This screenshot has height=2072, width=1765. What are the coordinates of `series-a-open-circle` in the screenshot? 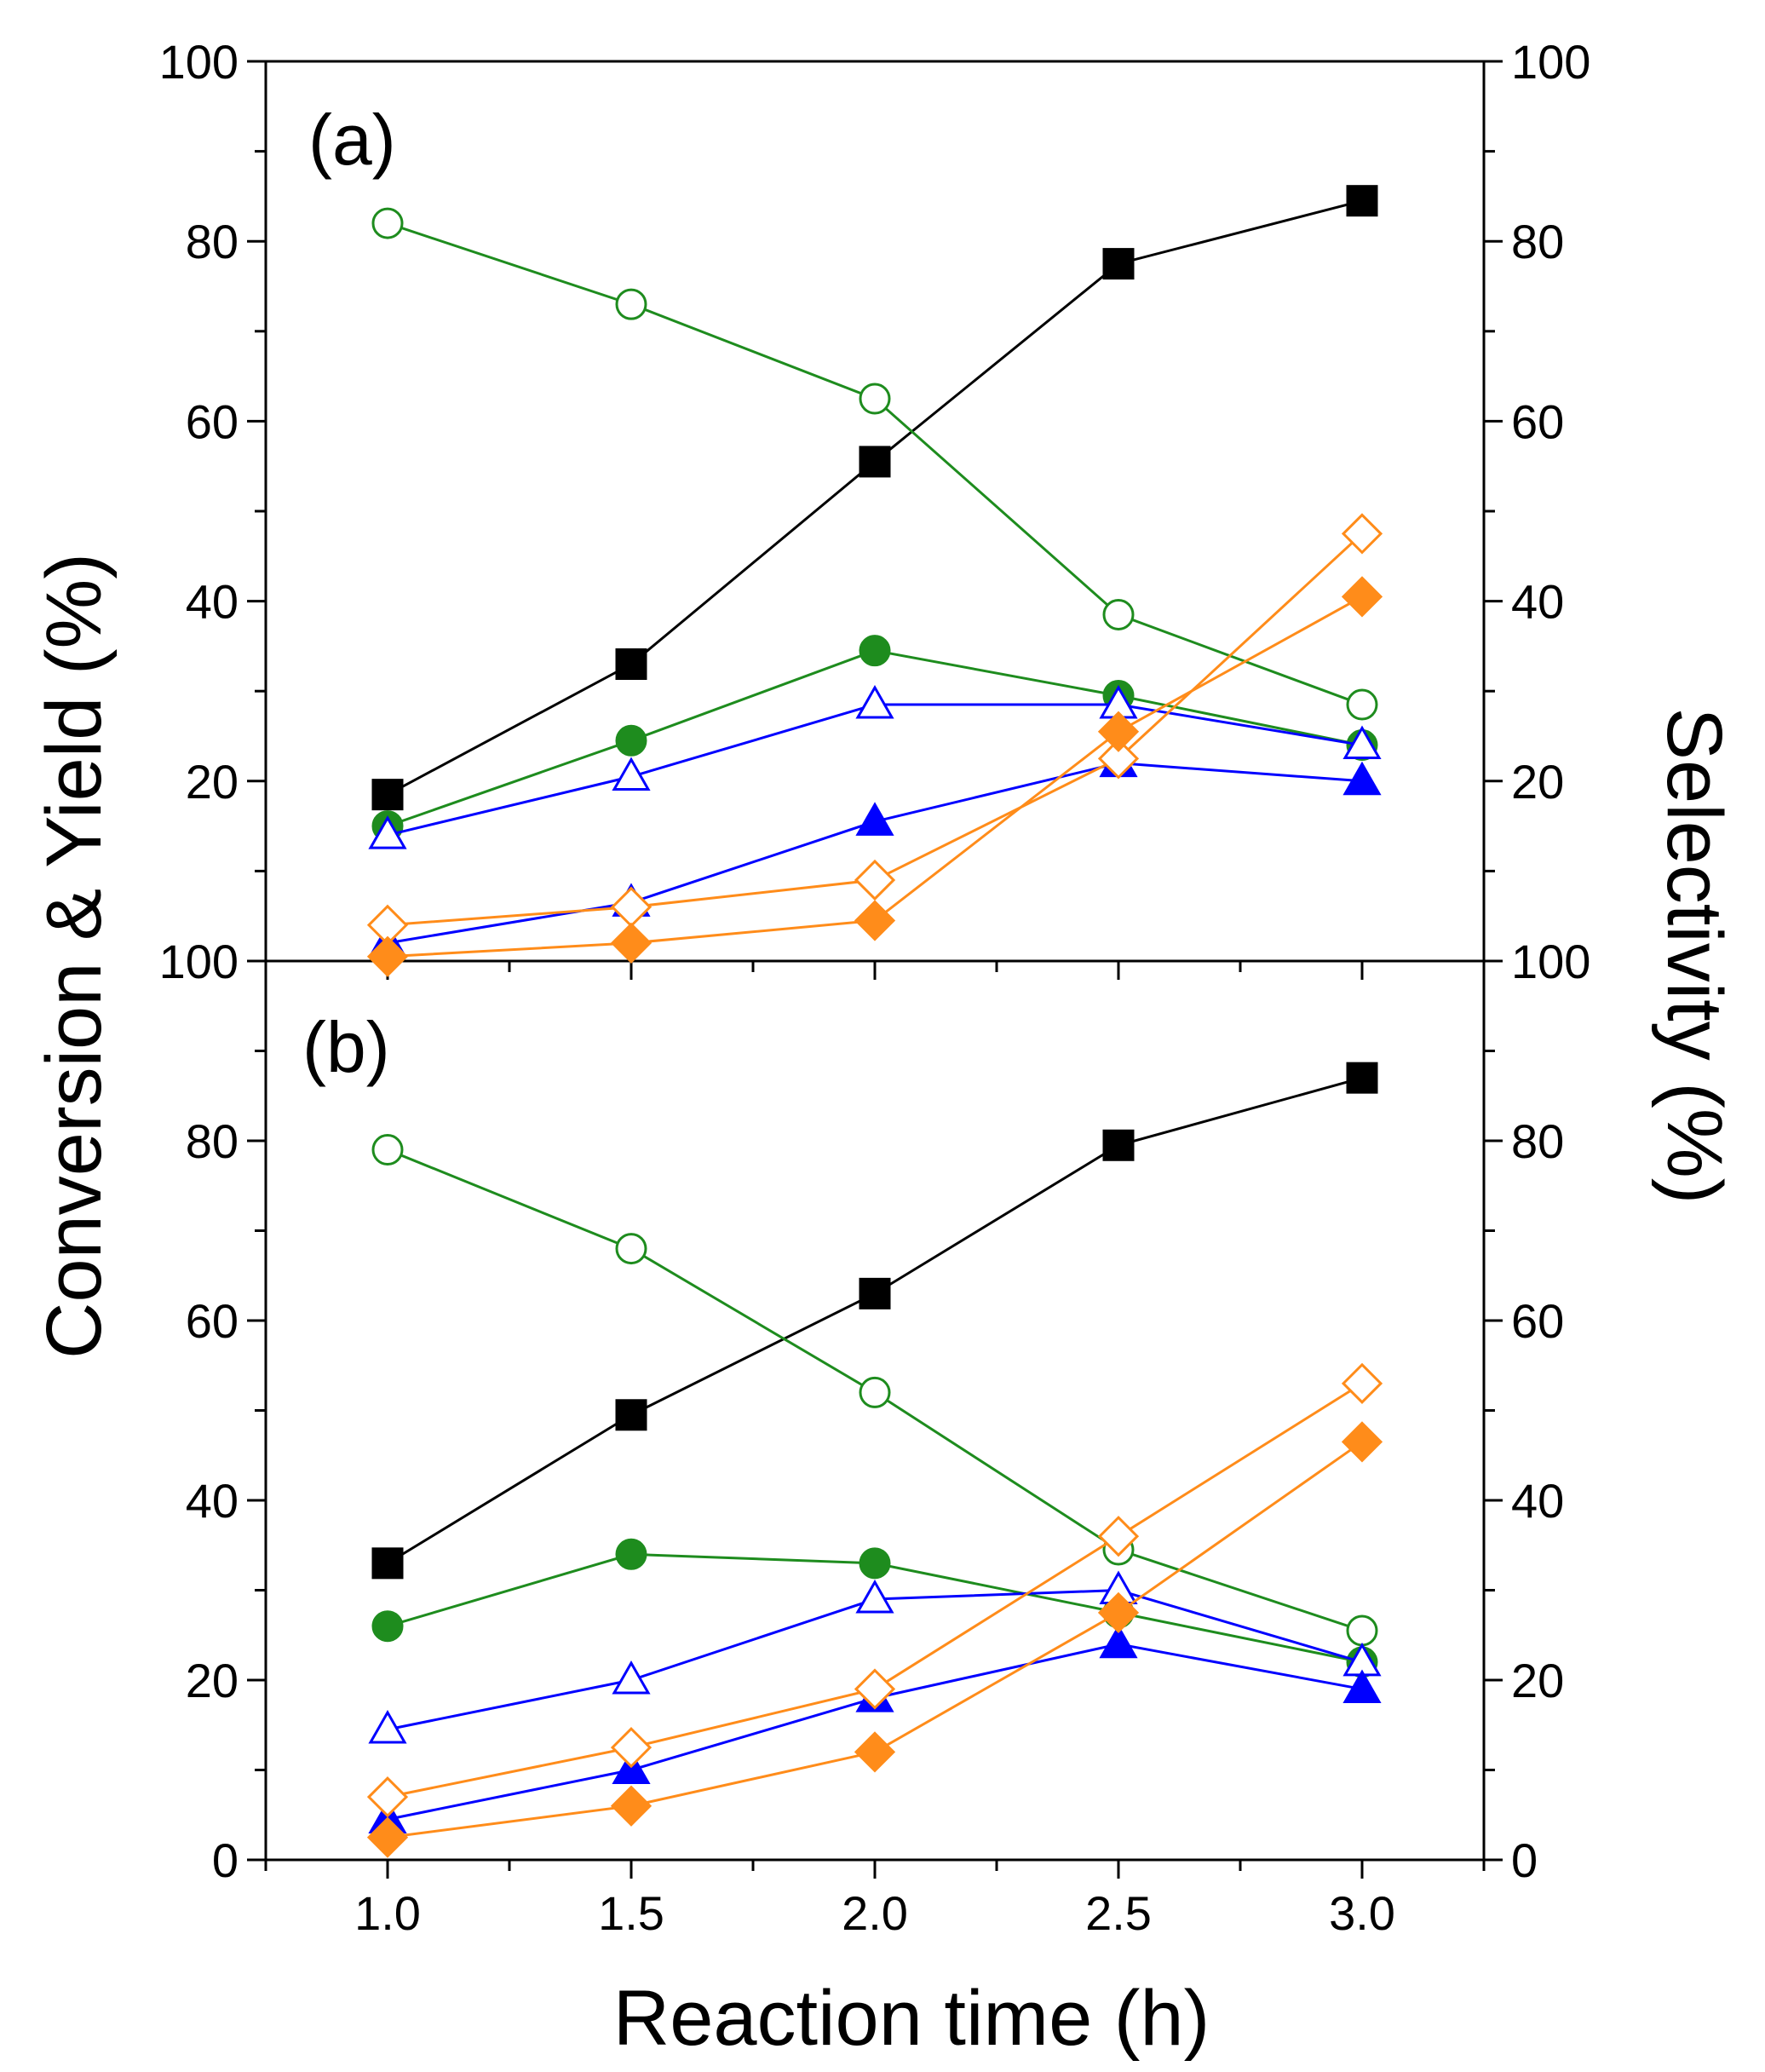 It's located at (874, 464).